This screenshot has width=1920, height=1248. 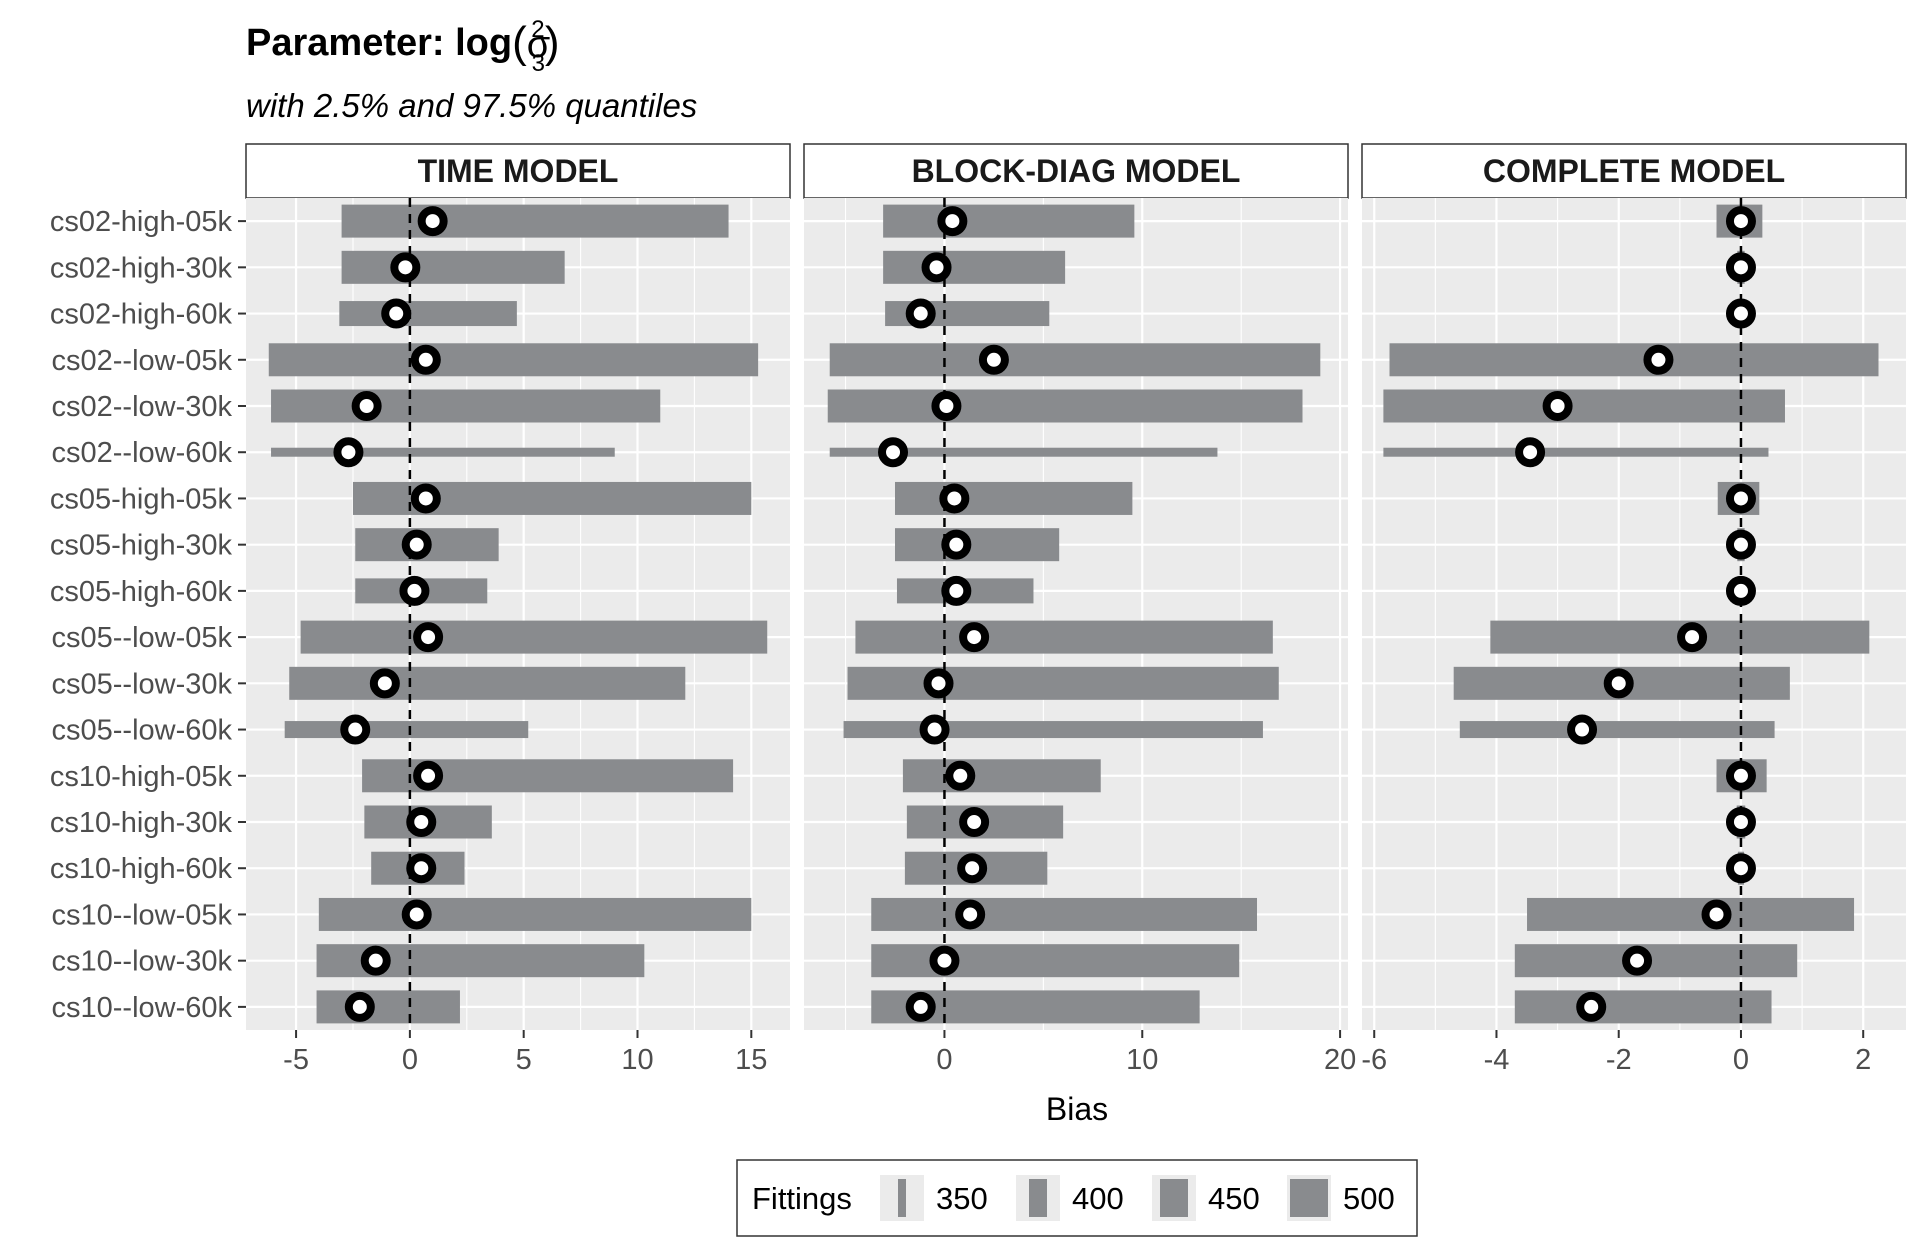 I want to click on x-tick-label: -2, so click(x=1619, y=1060).